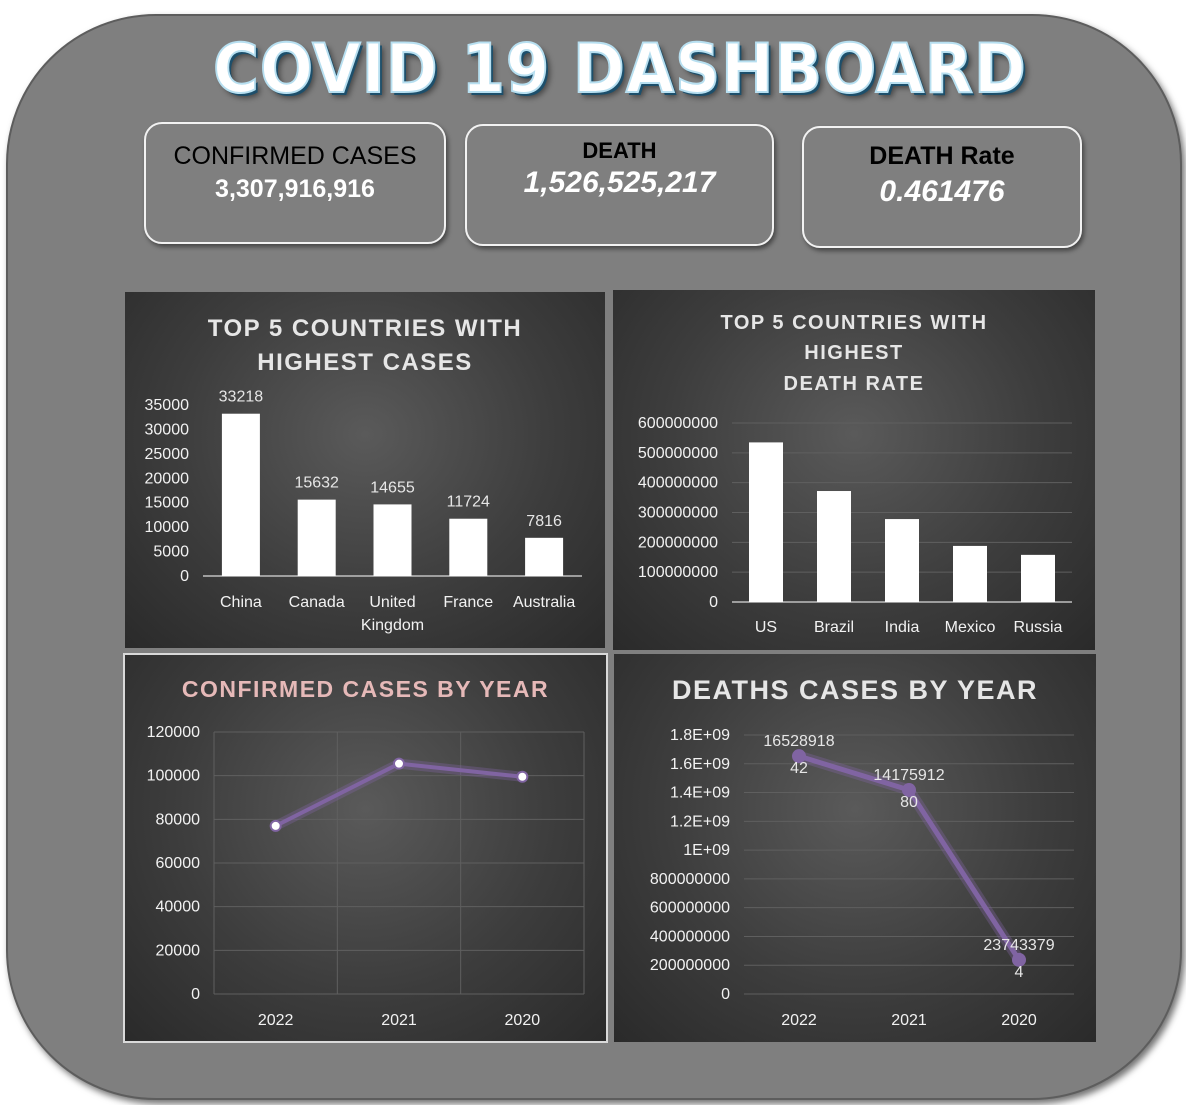 Image resolution: width=1186 pixels, height=1105 pixels. What do you see at coordinates (1019, 972) in the screenshot?
I see `data-label: 4` at bounding box center [1019, 972].